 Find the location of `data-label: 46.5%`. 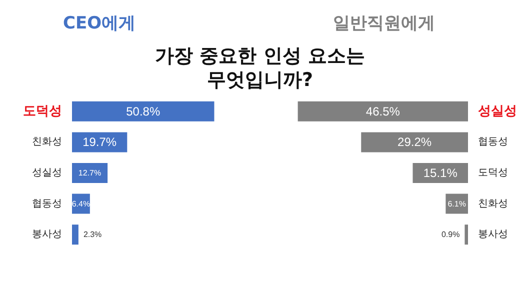

data-label: 46.5% is located at coordinates (383, 111).